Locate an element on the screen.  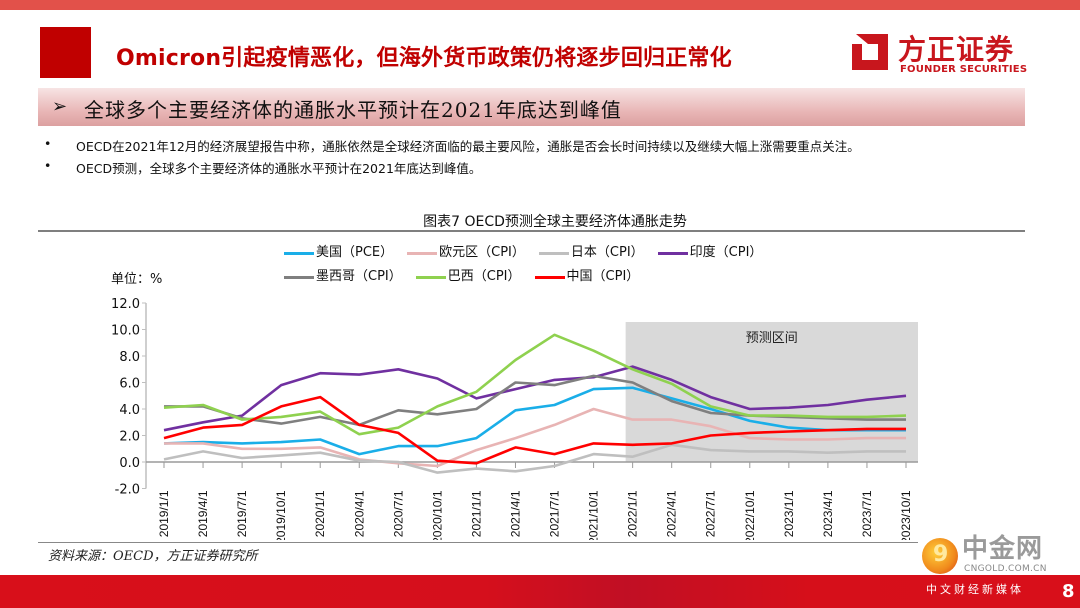
watermark-chinese: 中金网 is located at coordinates (1003, 549).